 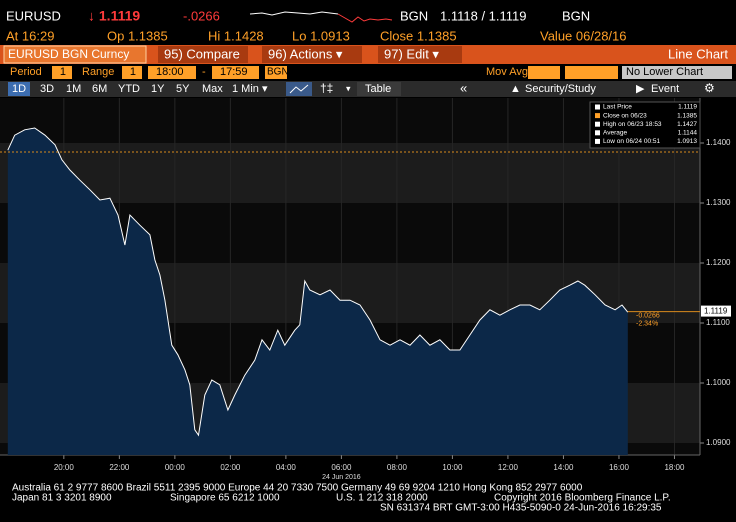 I want to click on plot-band, so click(x=350, y=173).